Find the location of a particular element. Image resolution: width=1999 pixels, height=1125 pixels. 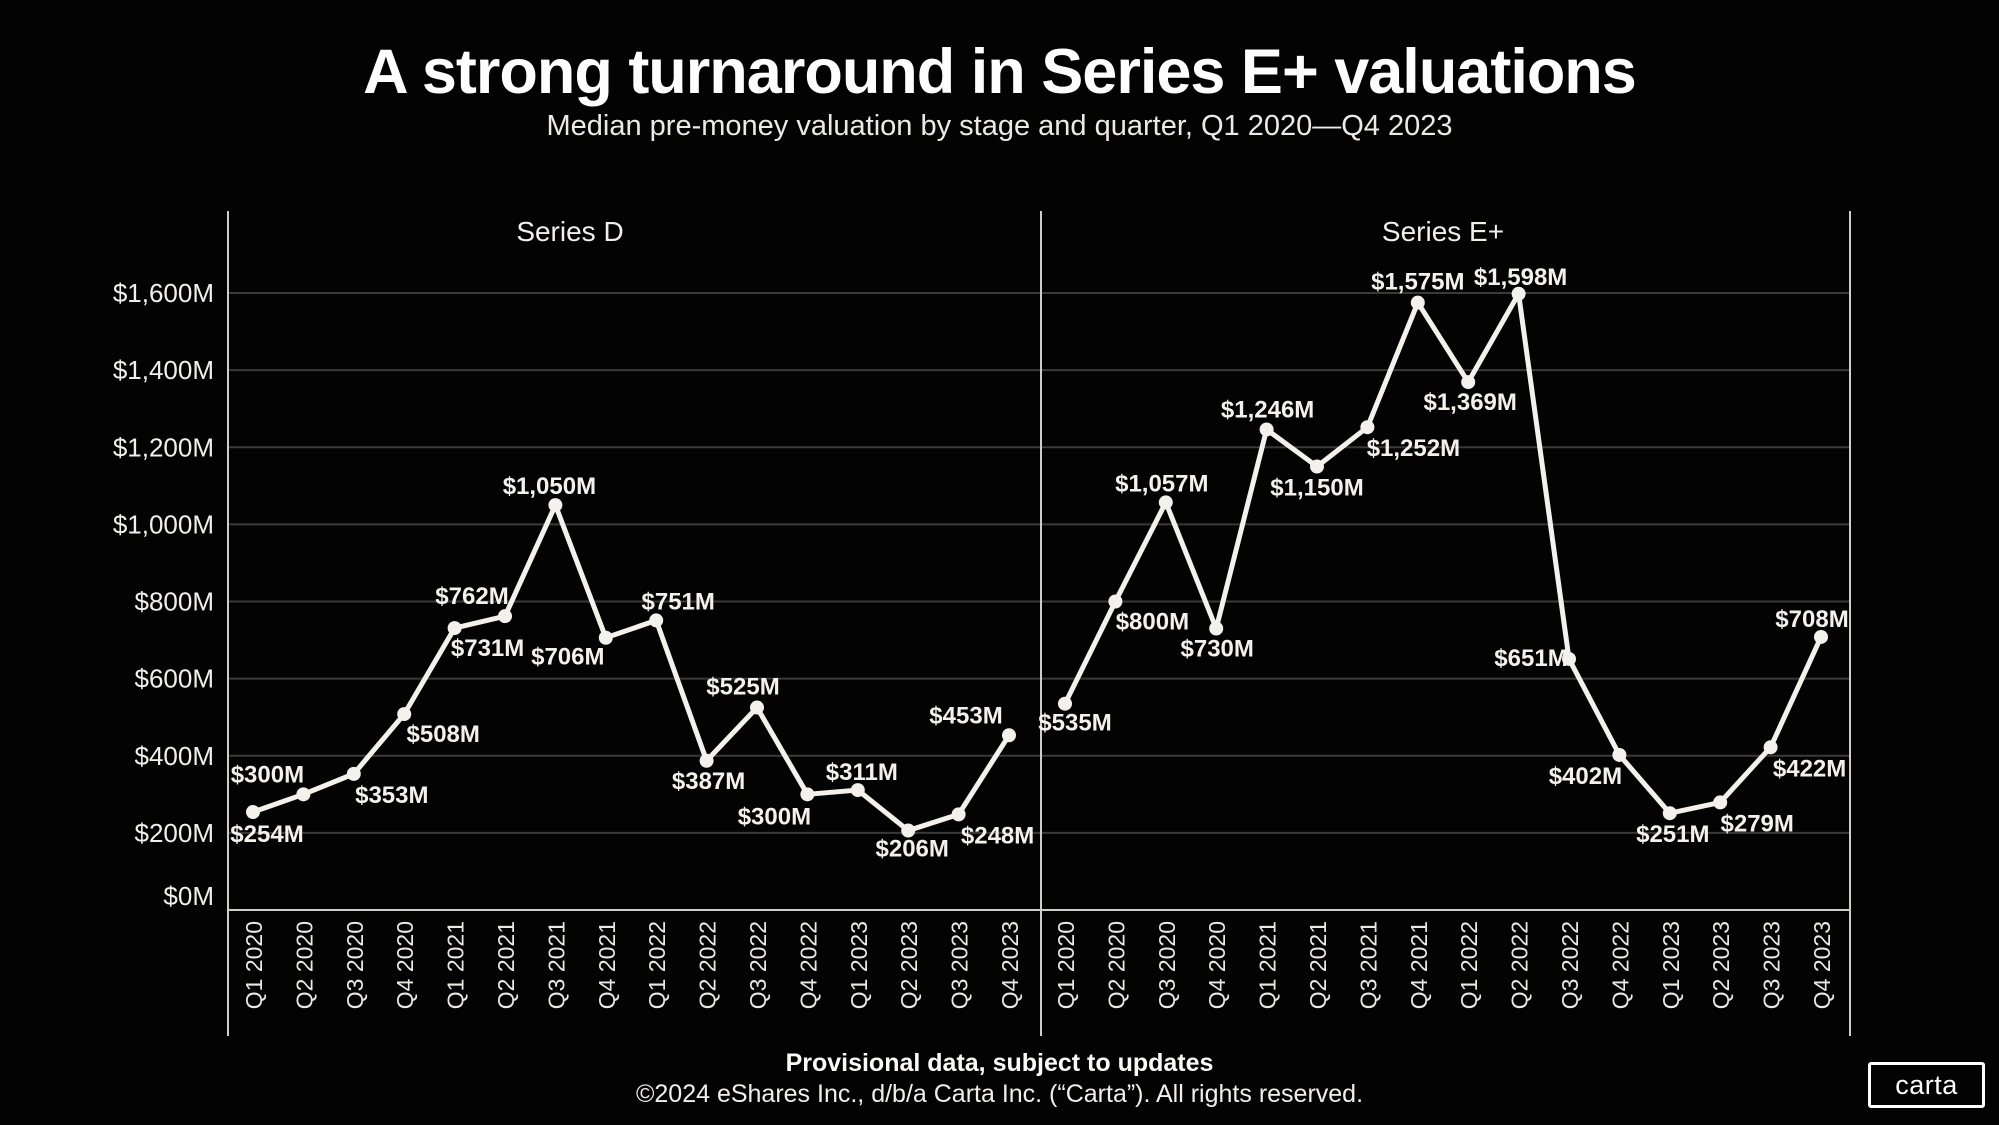

data-point-label: $279M is located at coordinates (1757, 823).